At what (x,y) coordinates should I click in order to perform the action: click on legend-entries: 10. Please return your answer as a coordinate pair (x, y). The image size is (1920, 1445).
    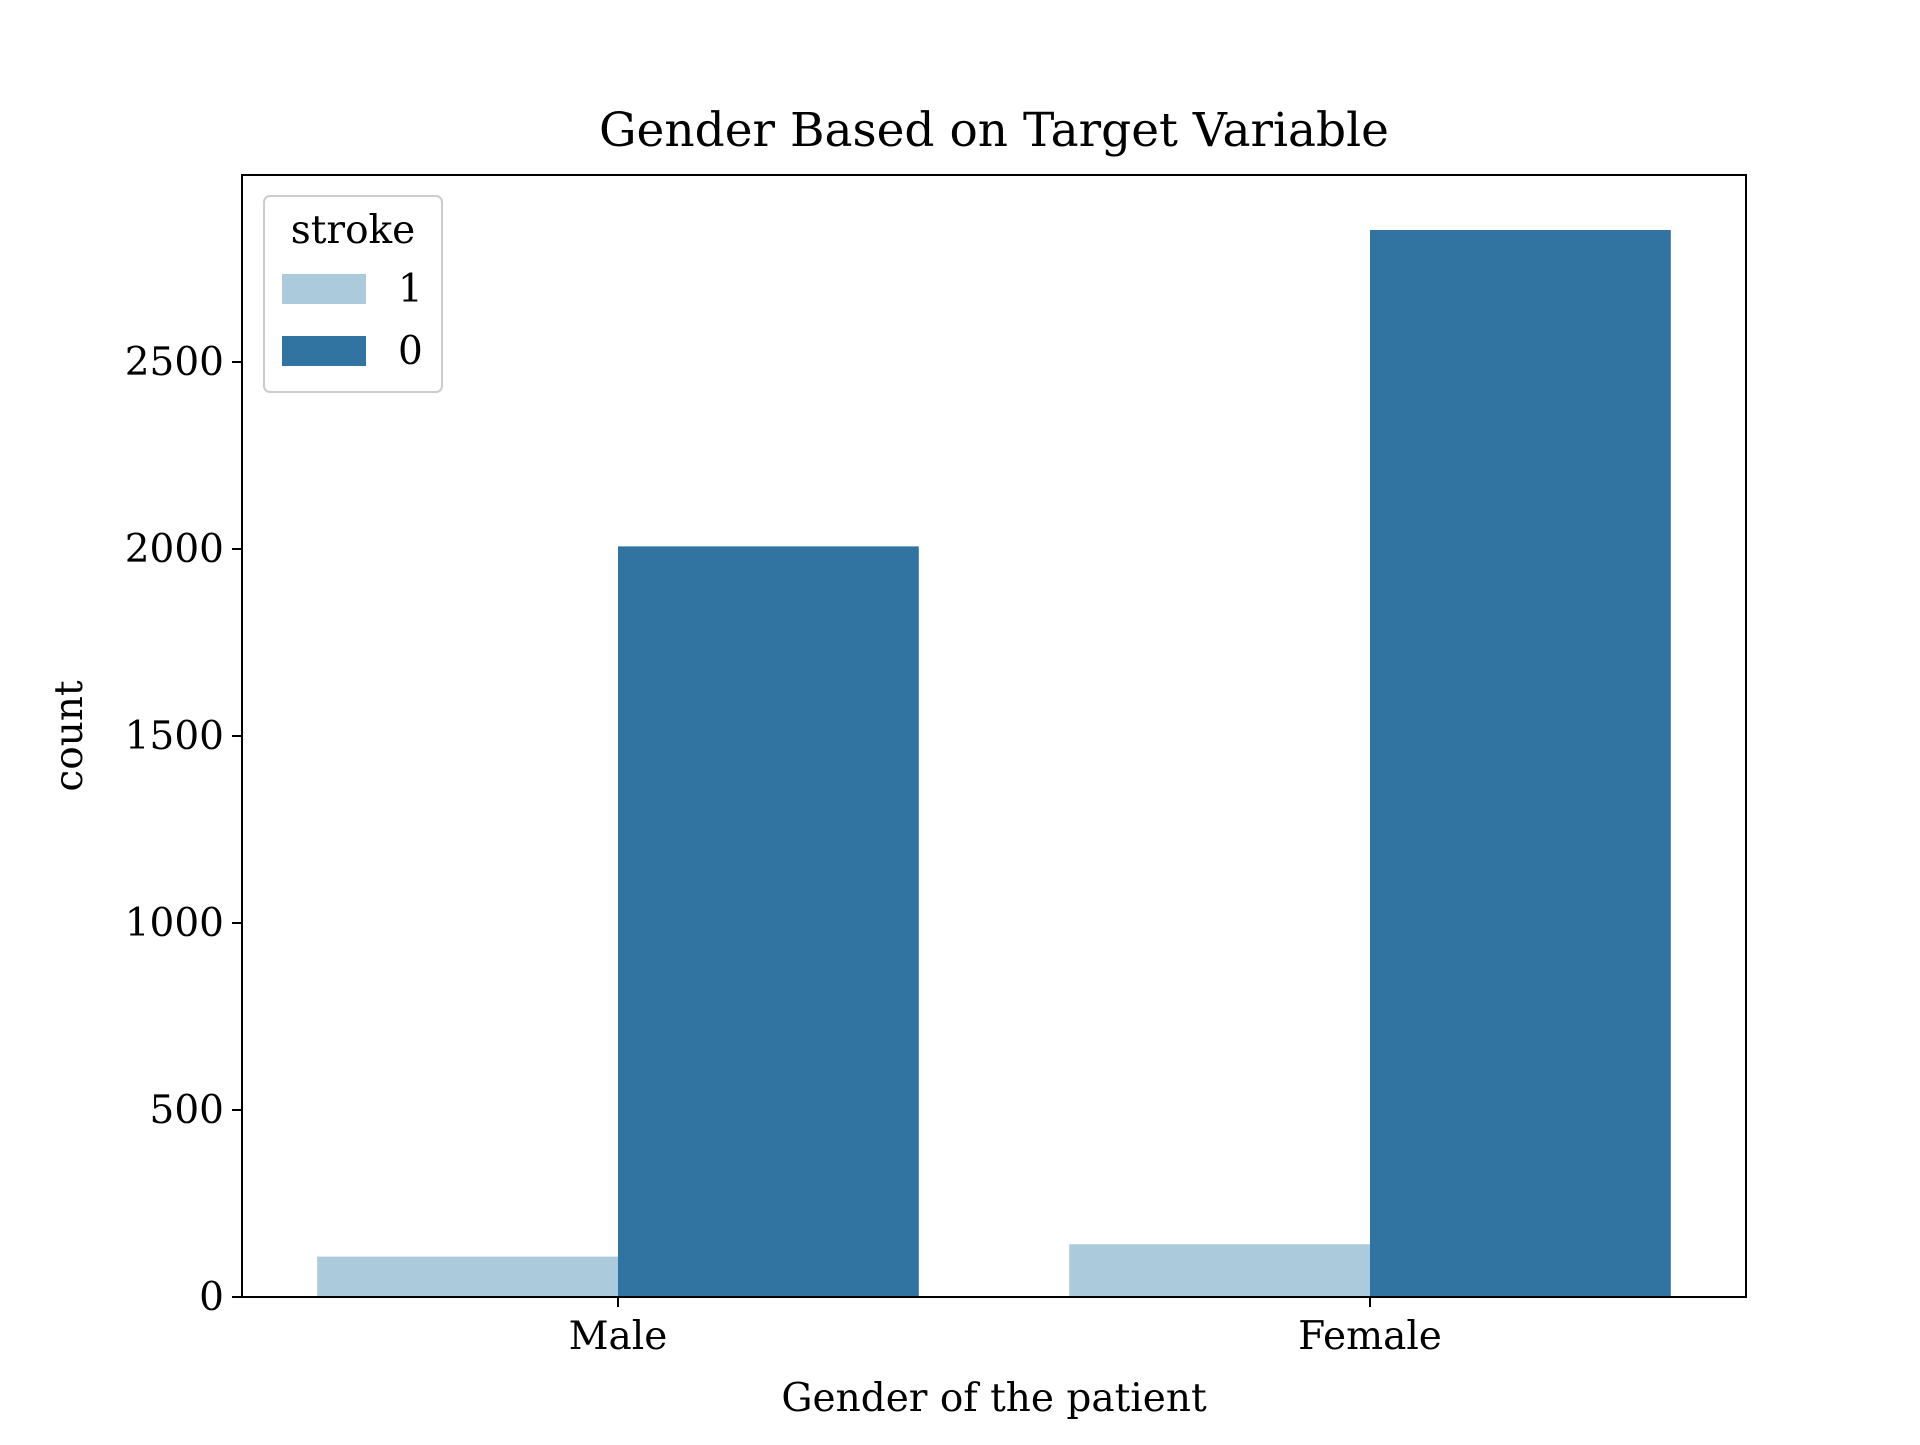
    Looking at the image, I should click on (352, 320).